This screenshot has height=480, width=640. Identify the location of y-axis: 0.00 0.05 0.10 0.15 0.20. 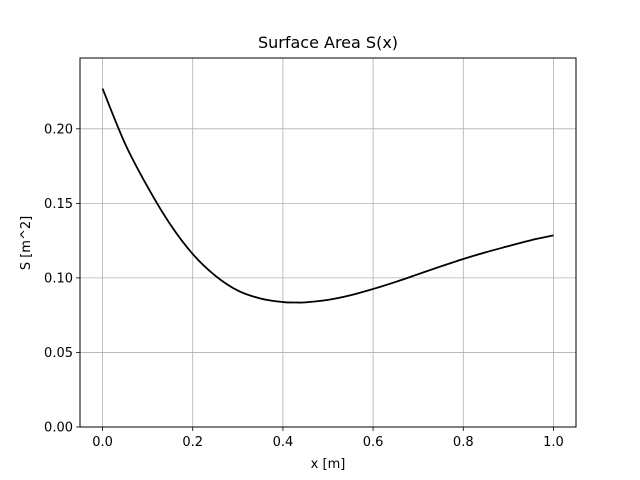
(62, 279).